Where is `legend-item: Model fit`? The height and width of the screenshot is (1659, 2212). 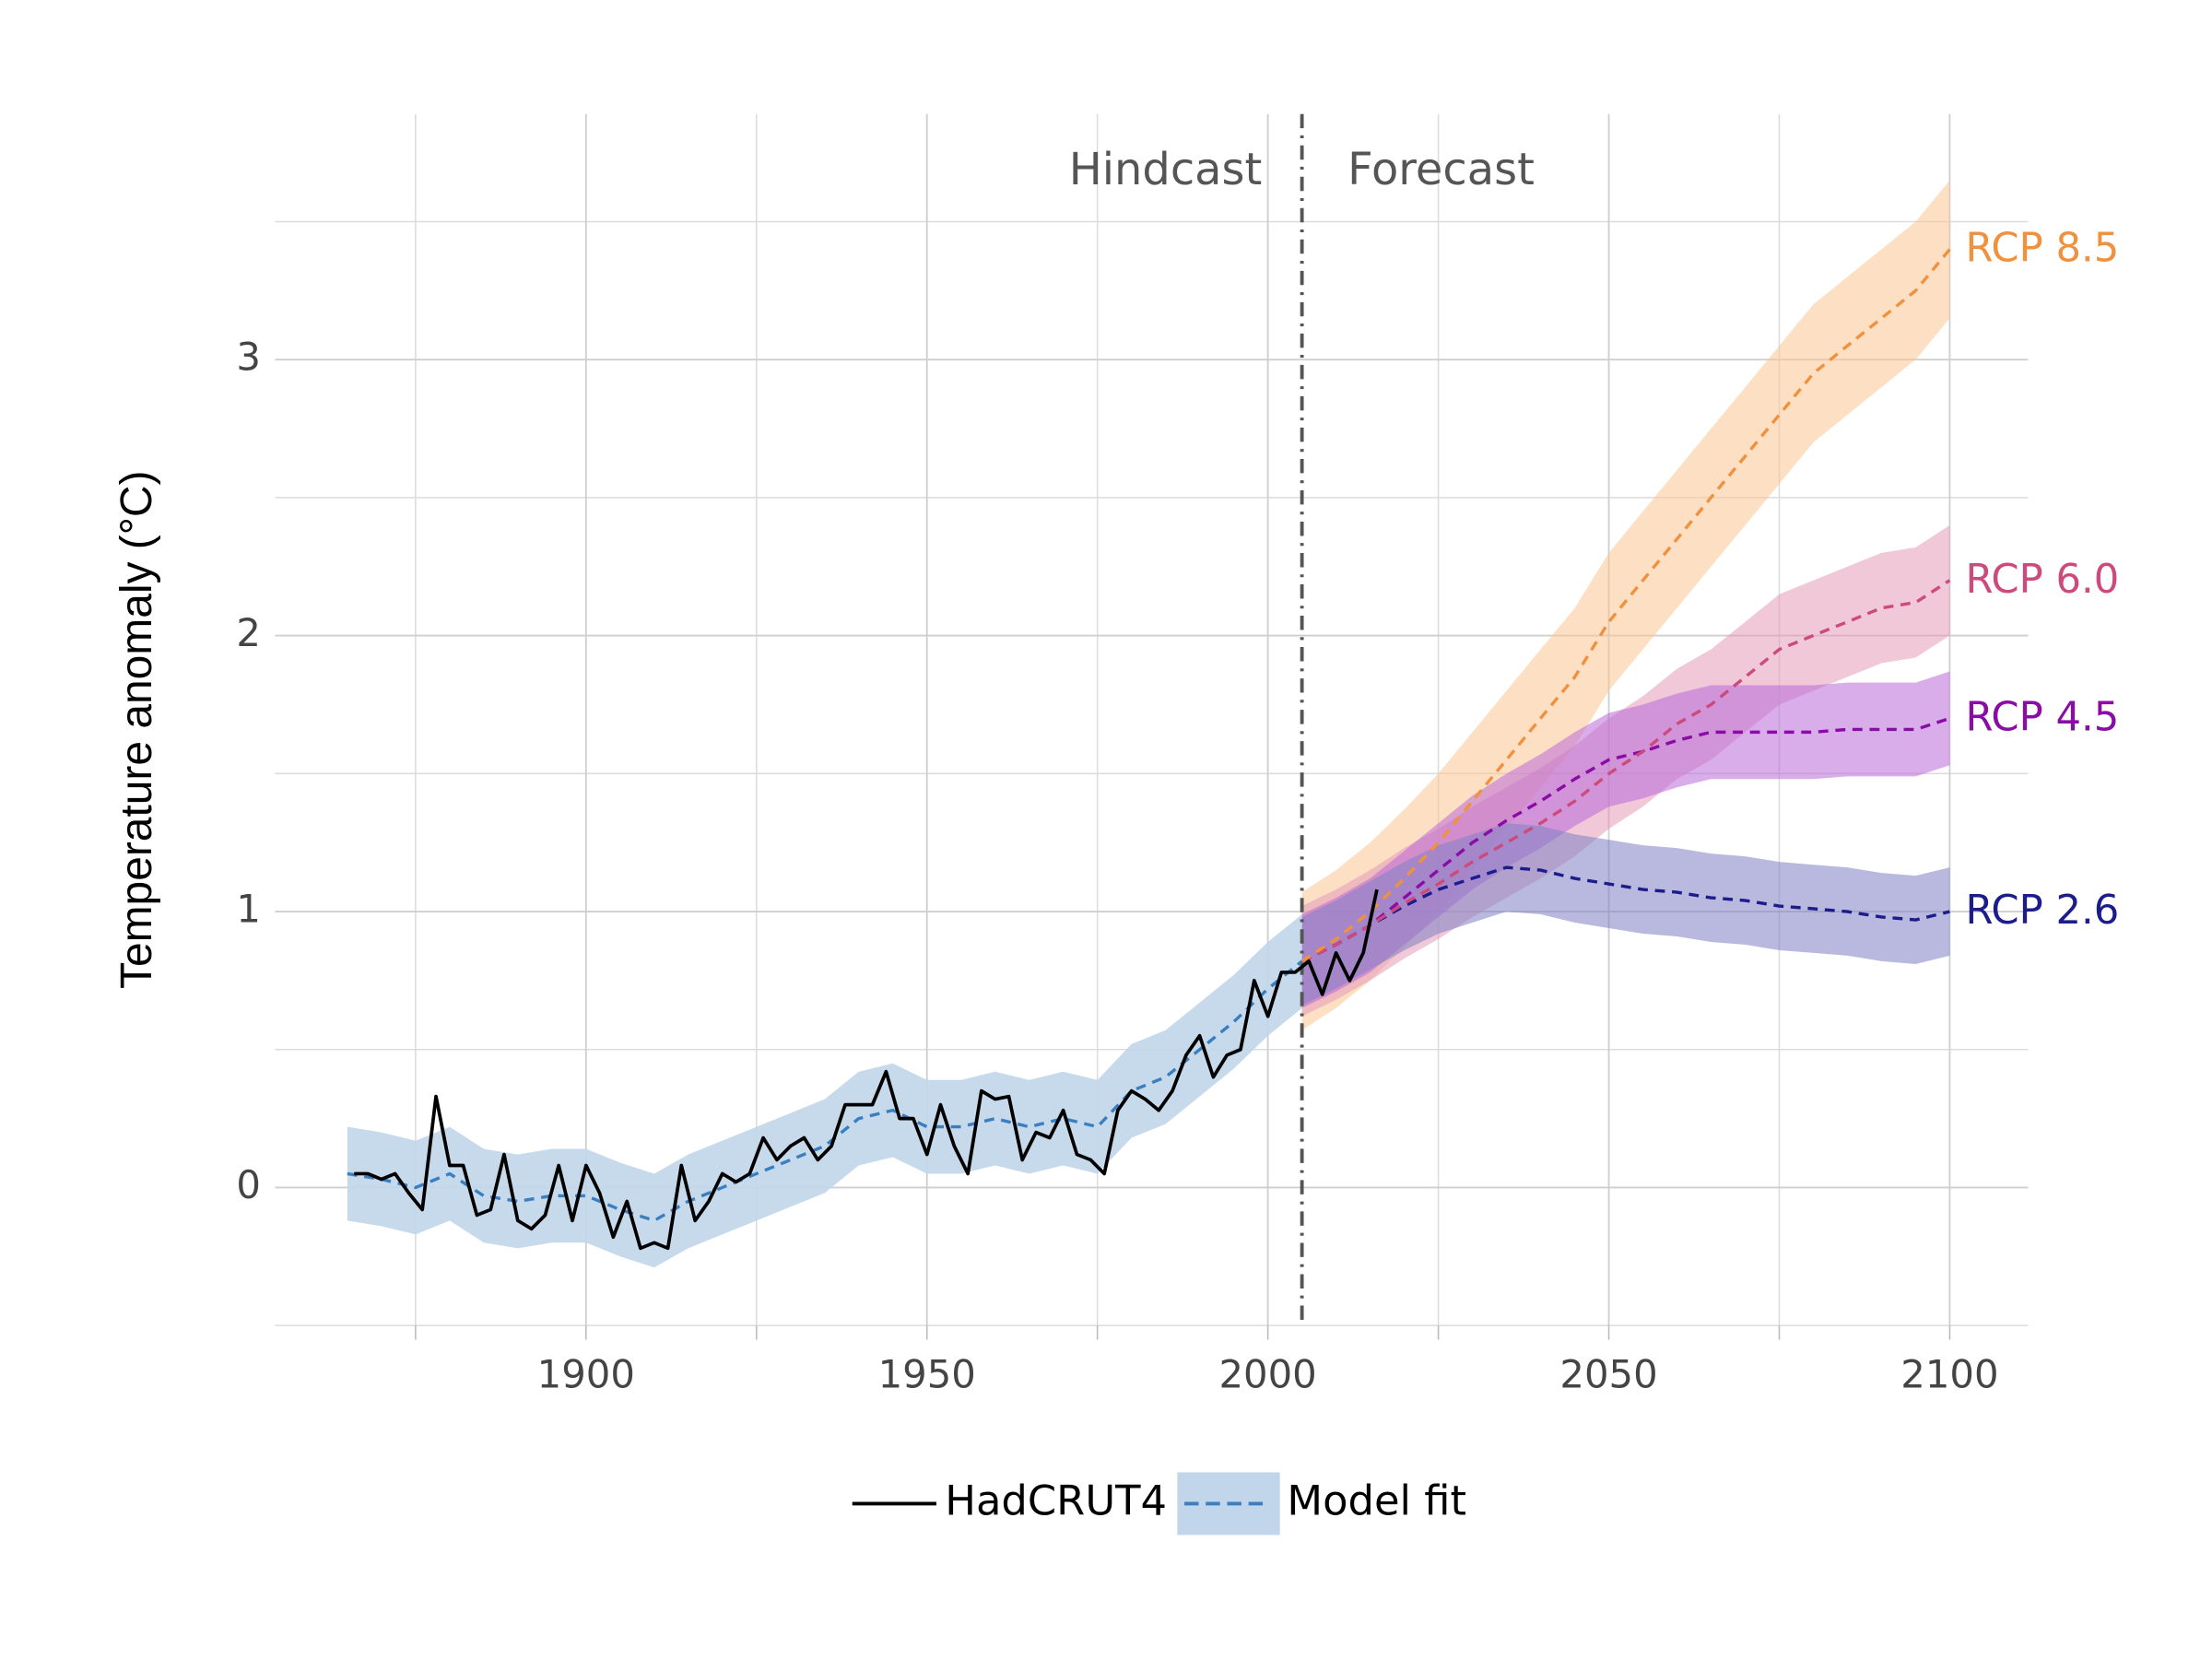 legend-item: Model fit is located at coordinates (1321, 1503).